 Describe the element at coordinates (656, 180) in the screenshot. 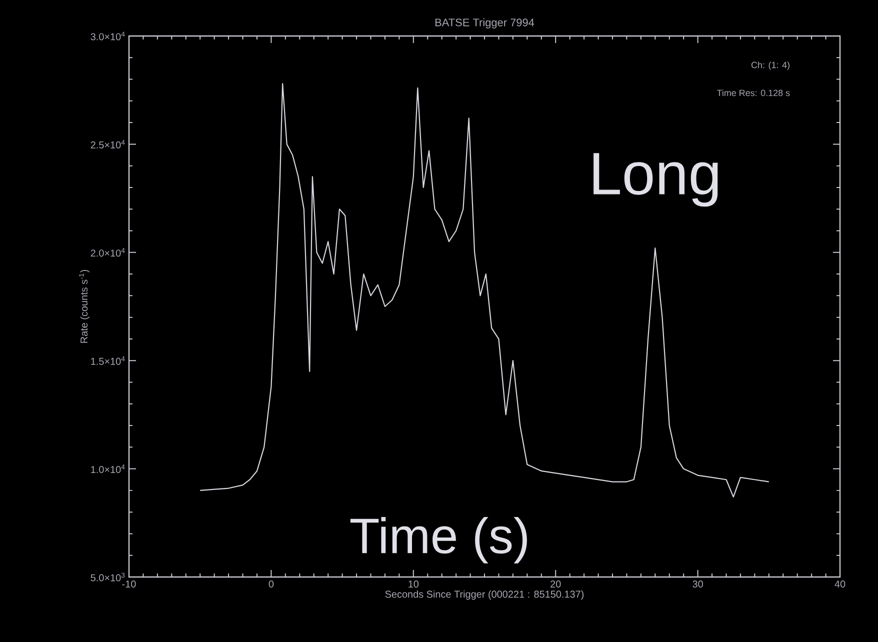

I see `annotation: Long` at that location.